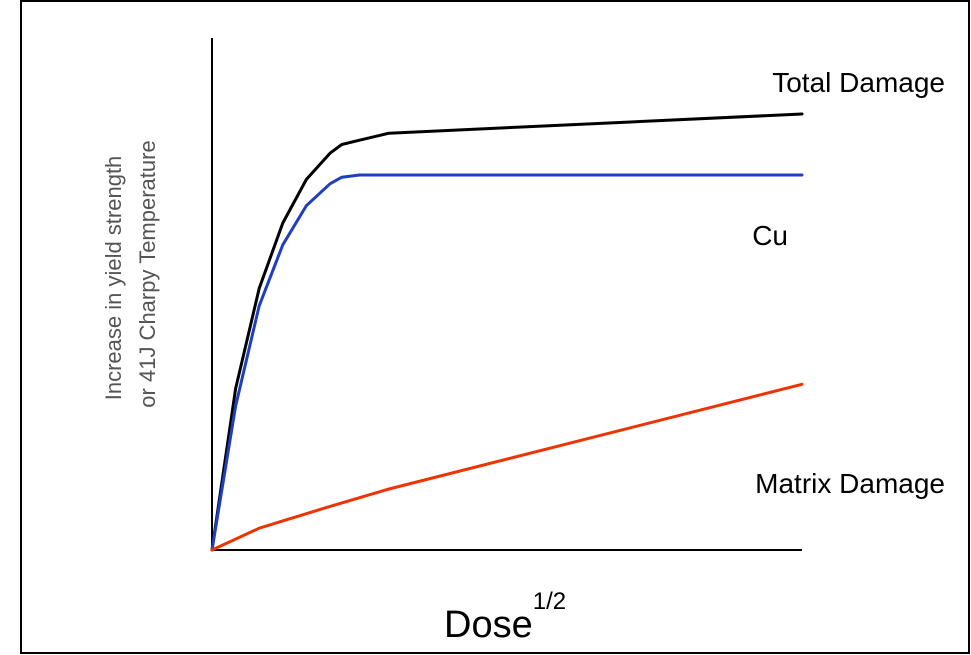 This screenshot has height=655, width=971. I want to click on x-axis-label-superscript: 1/2, so click(549, 601).